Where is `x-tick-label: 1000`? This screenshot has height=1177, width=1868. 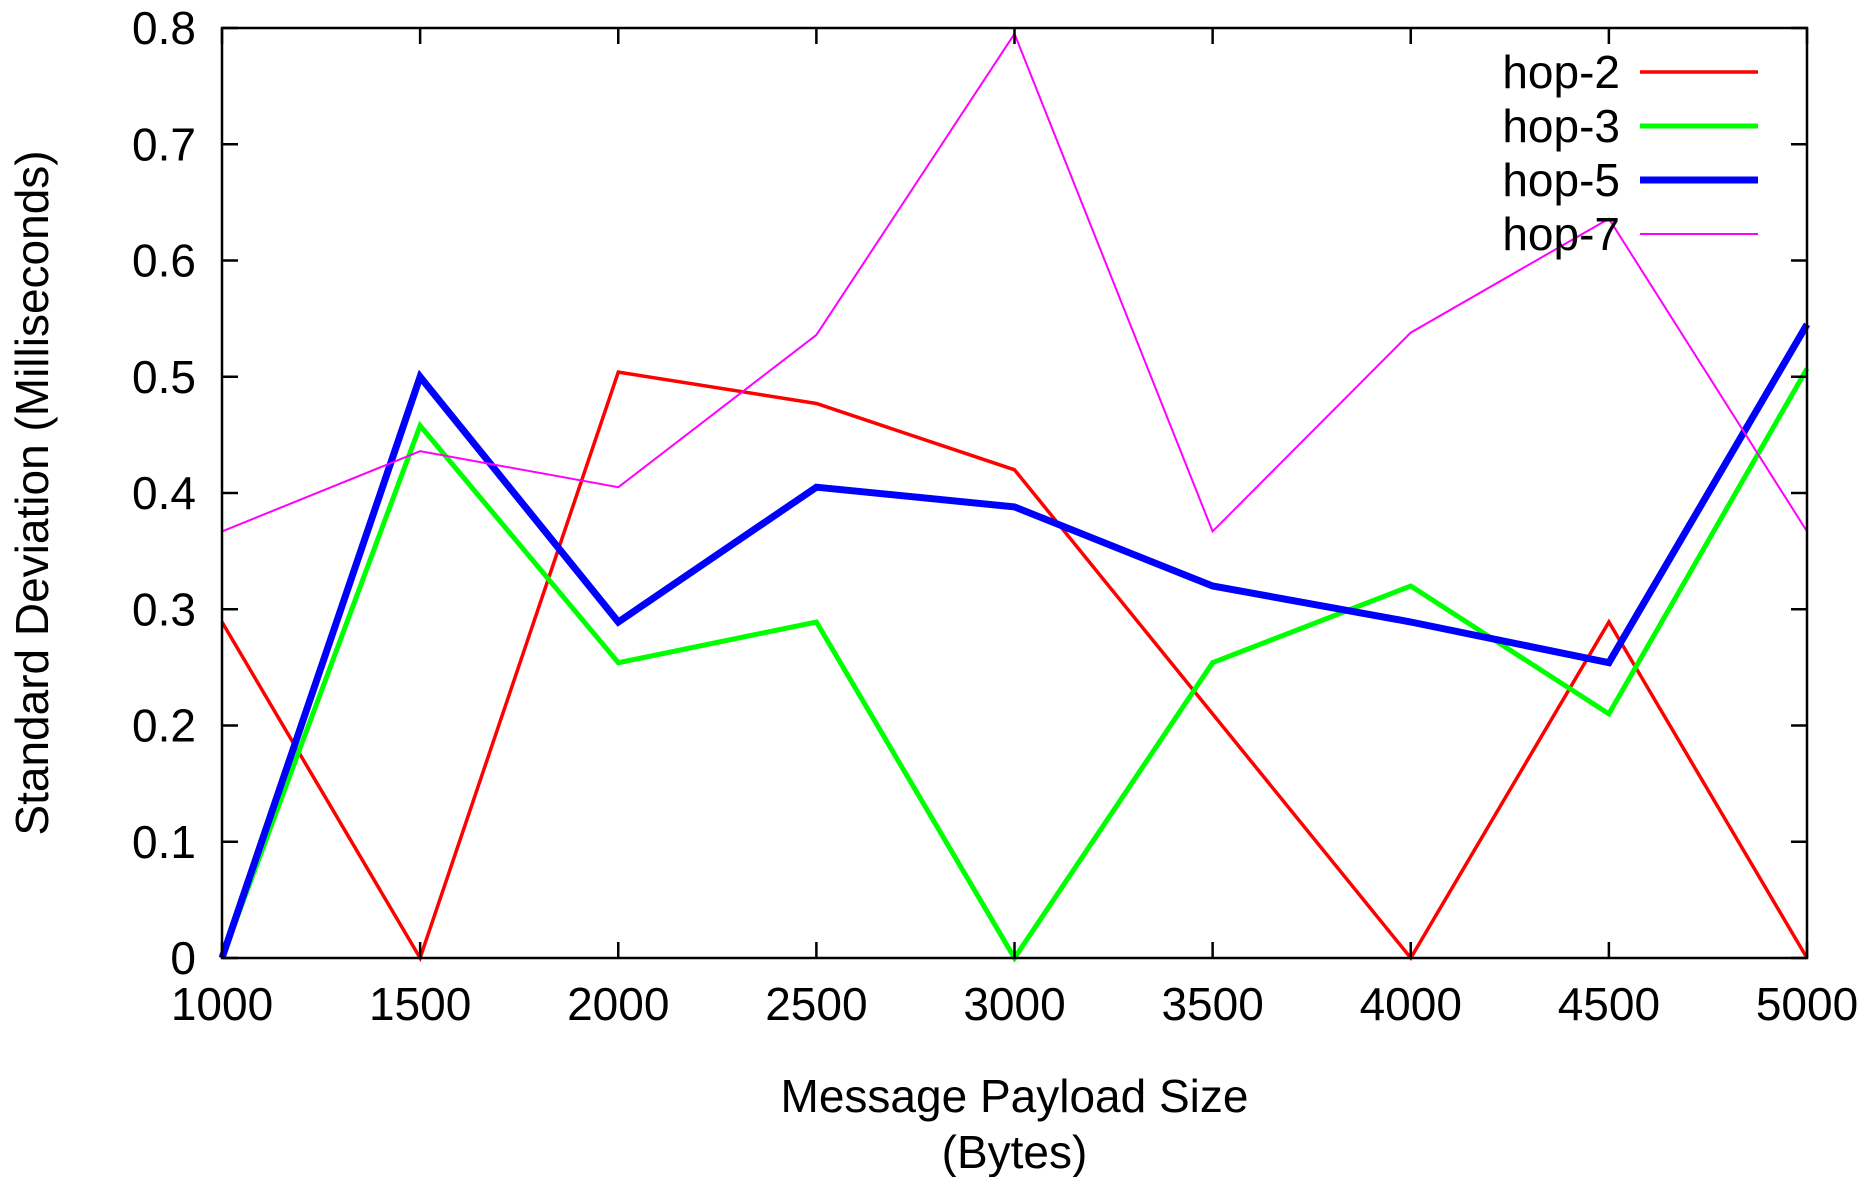 x-tick-label: 1000 is located at coordinates (222, 1004).